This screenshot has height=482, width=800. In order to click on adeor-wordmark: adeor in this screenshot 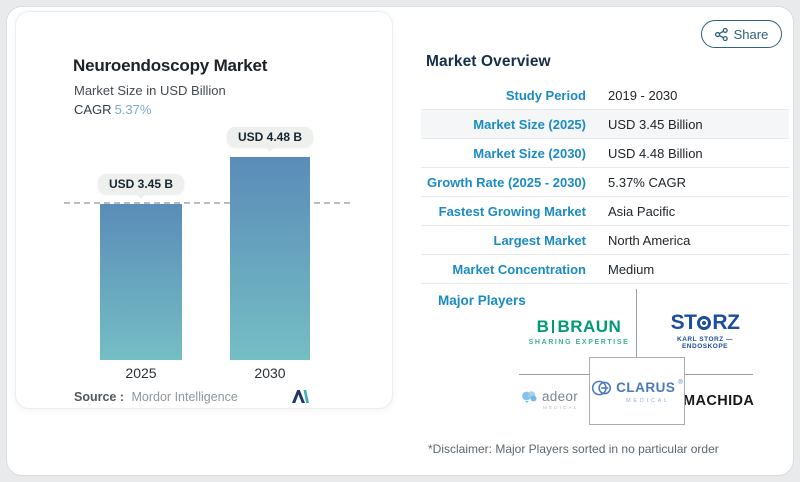, I will do `click(560, 396)`.